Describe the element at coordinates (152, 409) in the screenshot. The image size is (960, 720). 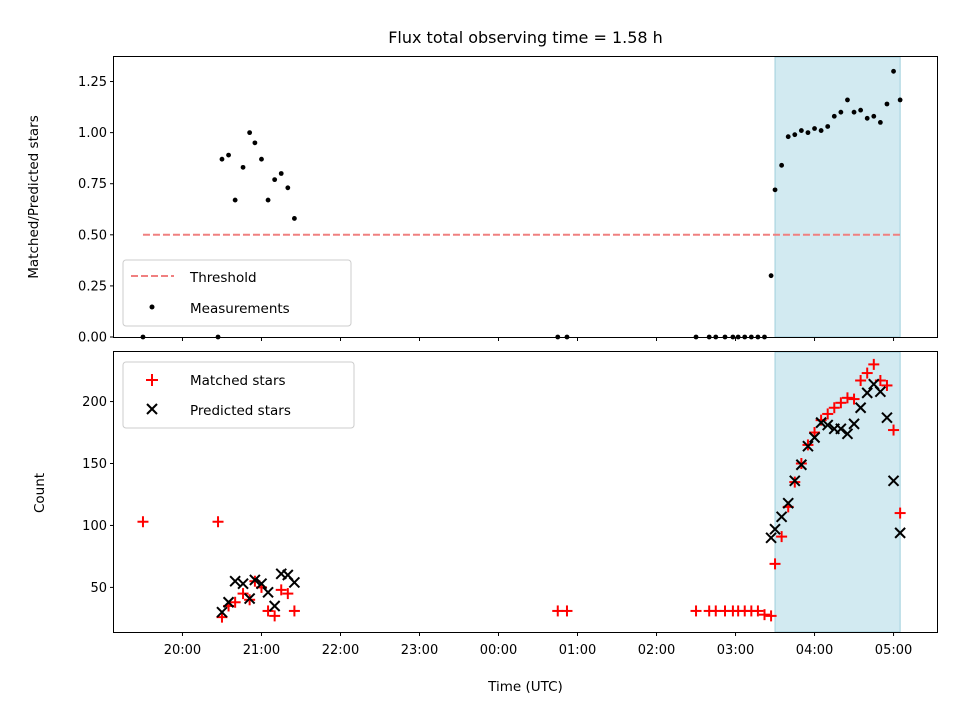
I see `legend-predicted-swatch` at that location.